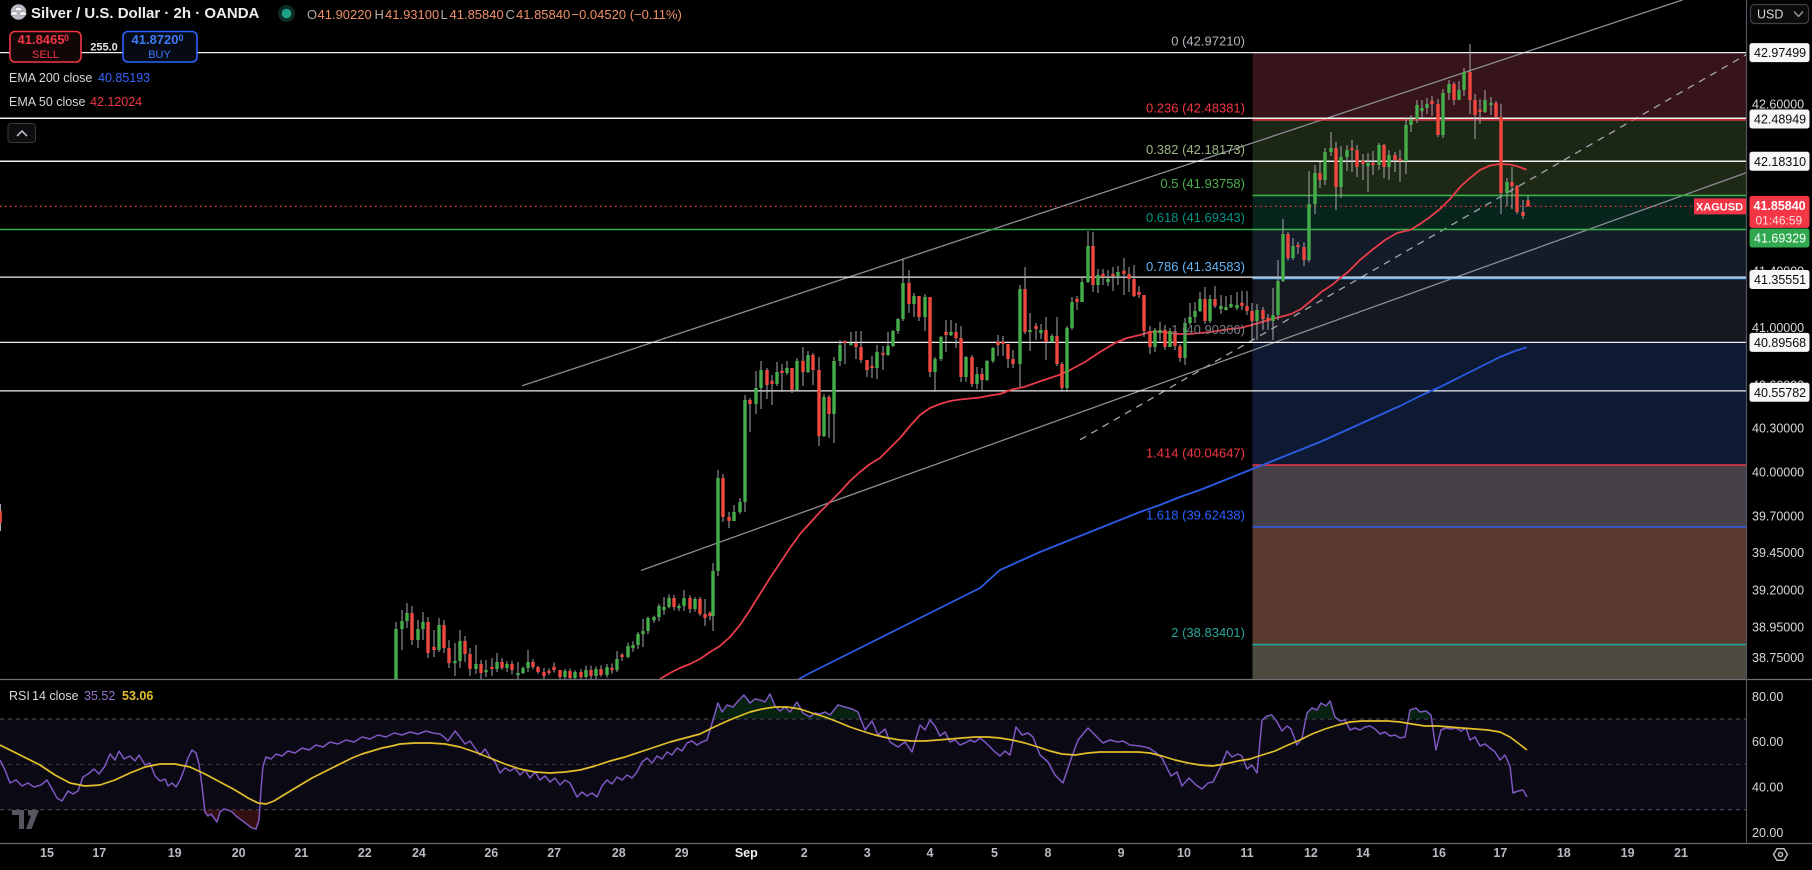  What do you see at coordinates (104, 48) in the screenshot?
I see `svg-text: 255.0` at bounding box center [104, 48].